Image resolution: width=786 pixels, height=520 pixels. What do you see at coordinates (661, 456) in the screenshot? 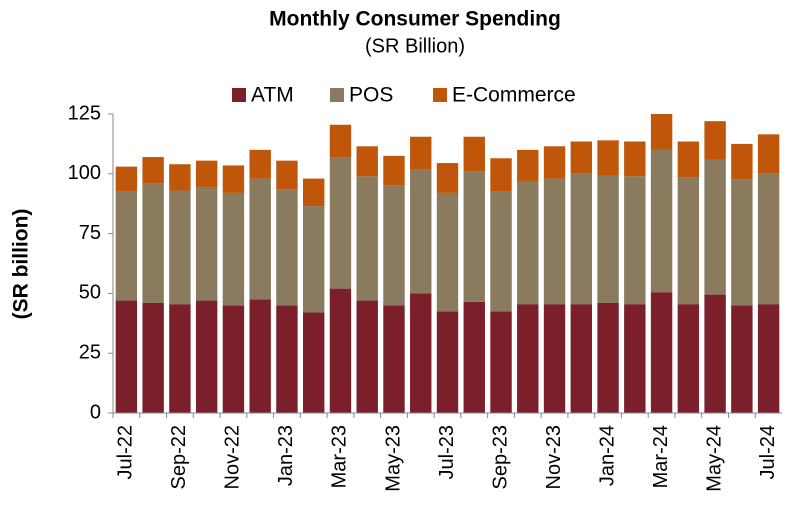
I see `x-tick-label: Mar-24` at bounding box center [661, 456].